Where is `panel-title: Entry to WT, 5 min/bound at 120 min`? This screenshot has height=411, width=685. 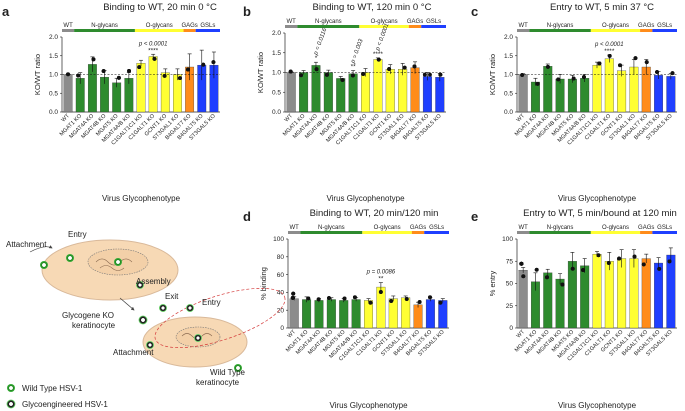
panel-title: Entry to WT, 5 min/bound at 120 min is located at coordinates (600, 213).